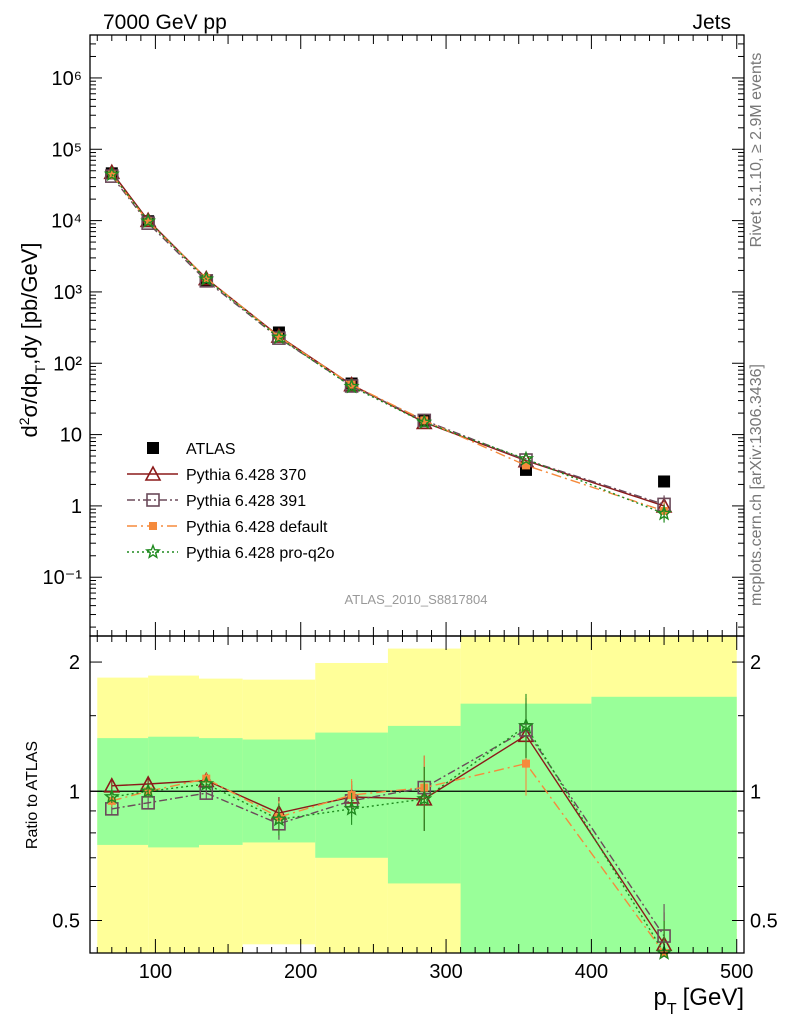 The width and height of the screenshot is (786, 1024). What do you see at coordinates (67, 364) in the screenshot?
I see `main-y-tick-label: 10²` at bounding box center [67, 364].